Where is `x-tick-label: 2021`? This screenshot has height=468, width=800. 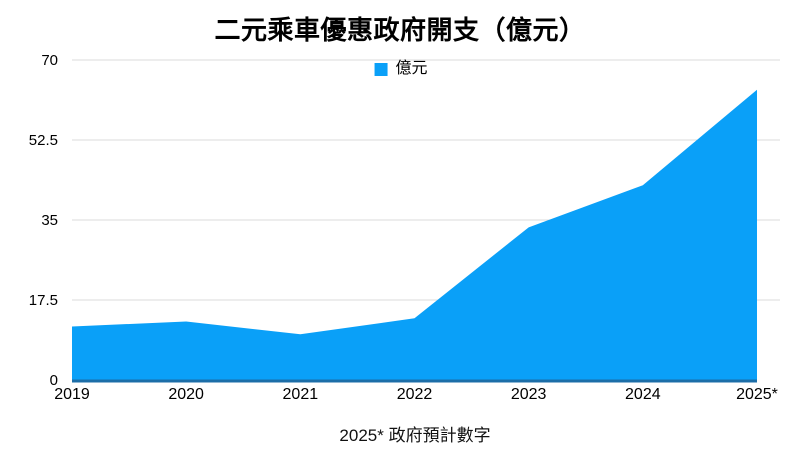 x-tick-label: 2021 is located at coordinates (301, 394).